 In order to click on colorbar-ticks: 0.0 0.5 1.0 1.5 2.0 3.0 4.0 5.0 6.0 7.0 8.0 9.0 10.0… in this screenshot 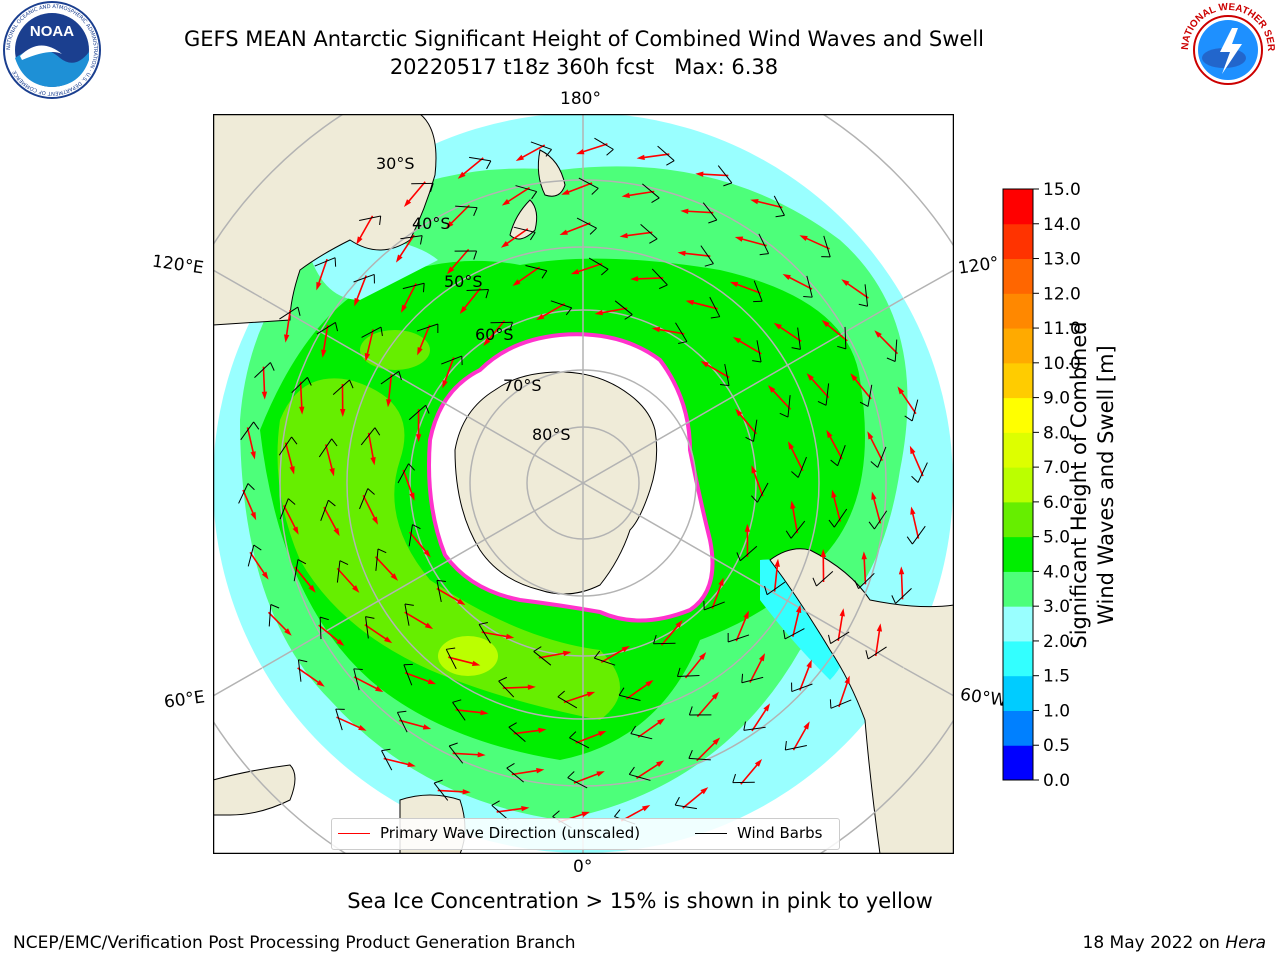, I will do `click(1057, 485)`.